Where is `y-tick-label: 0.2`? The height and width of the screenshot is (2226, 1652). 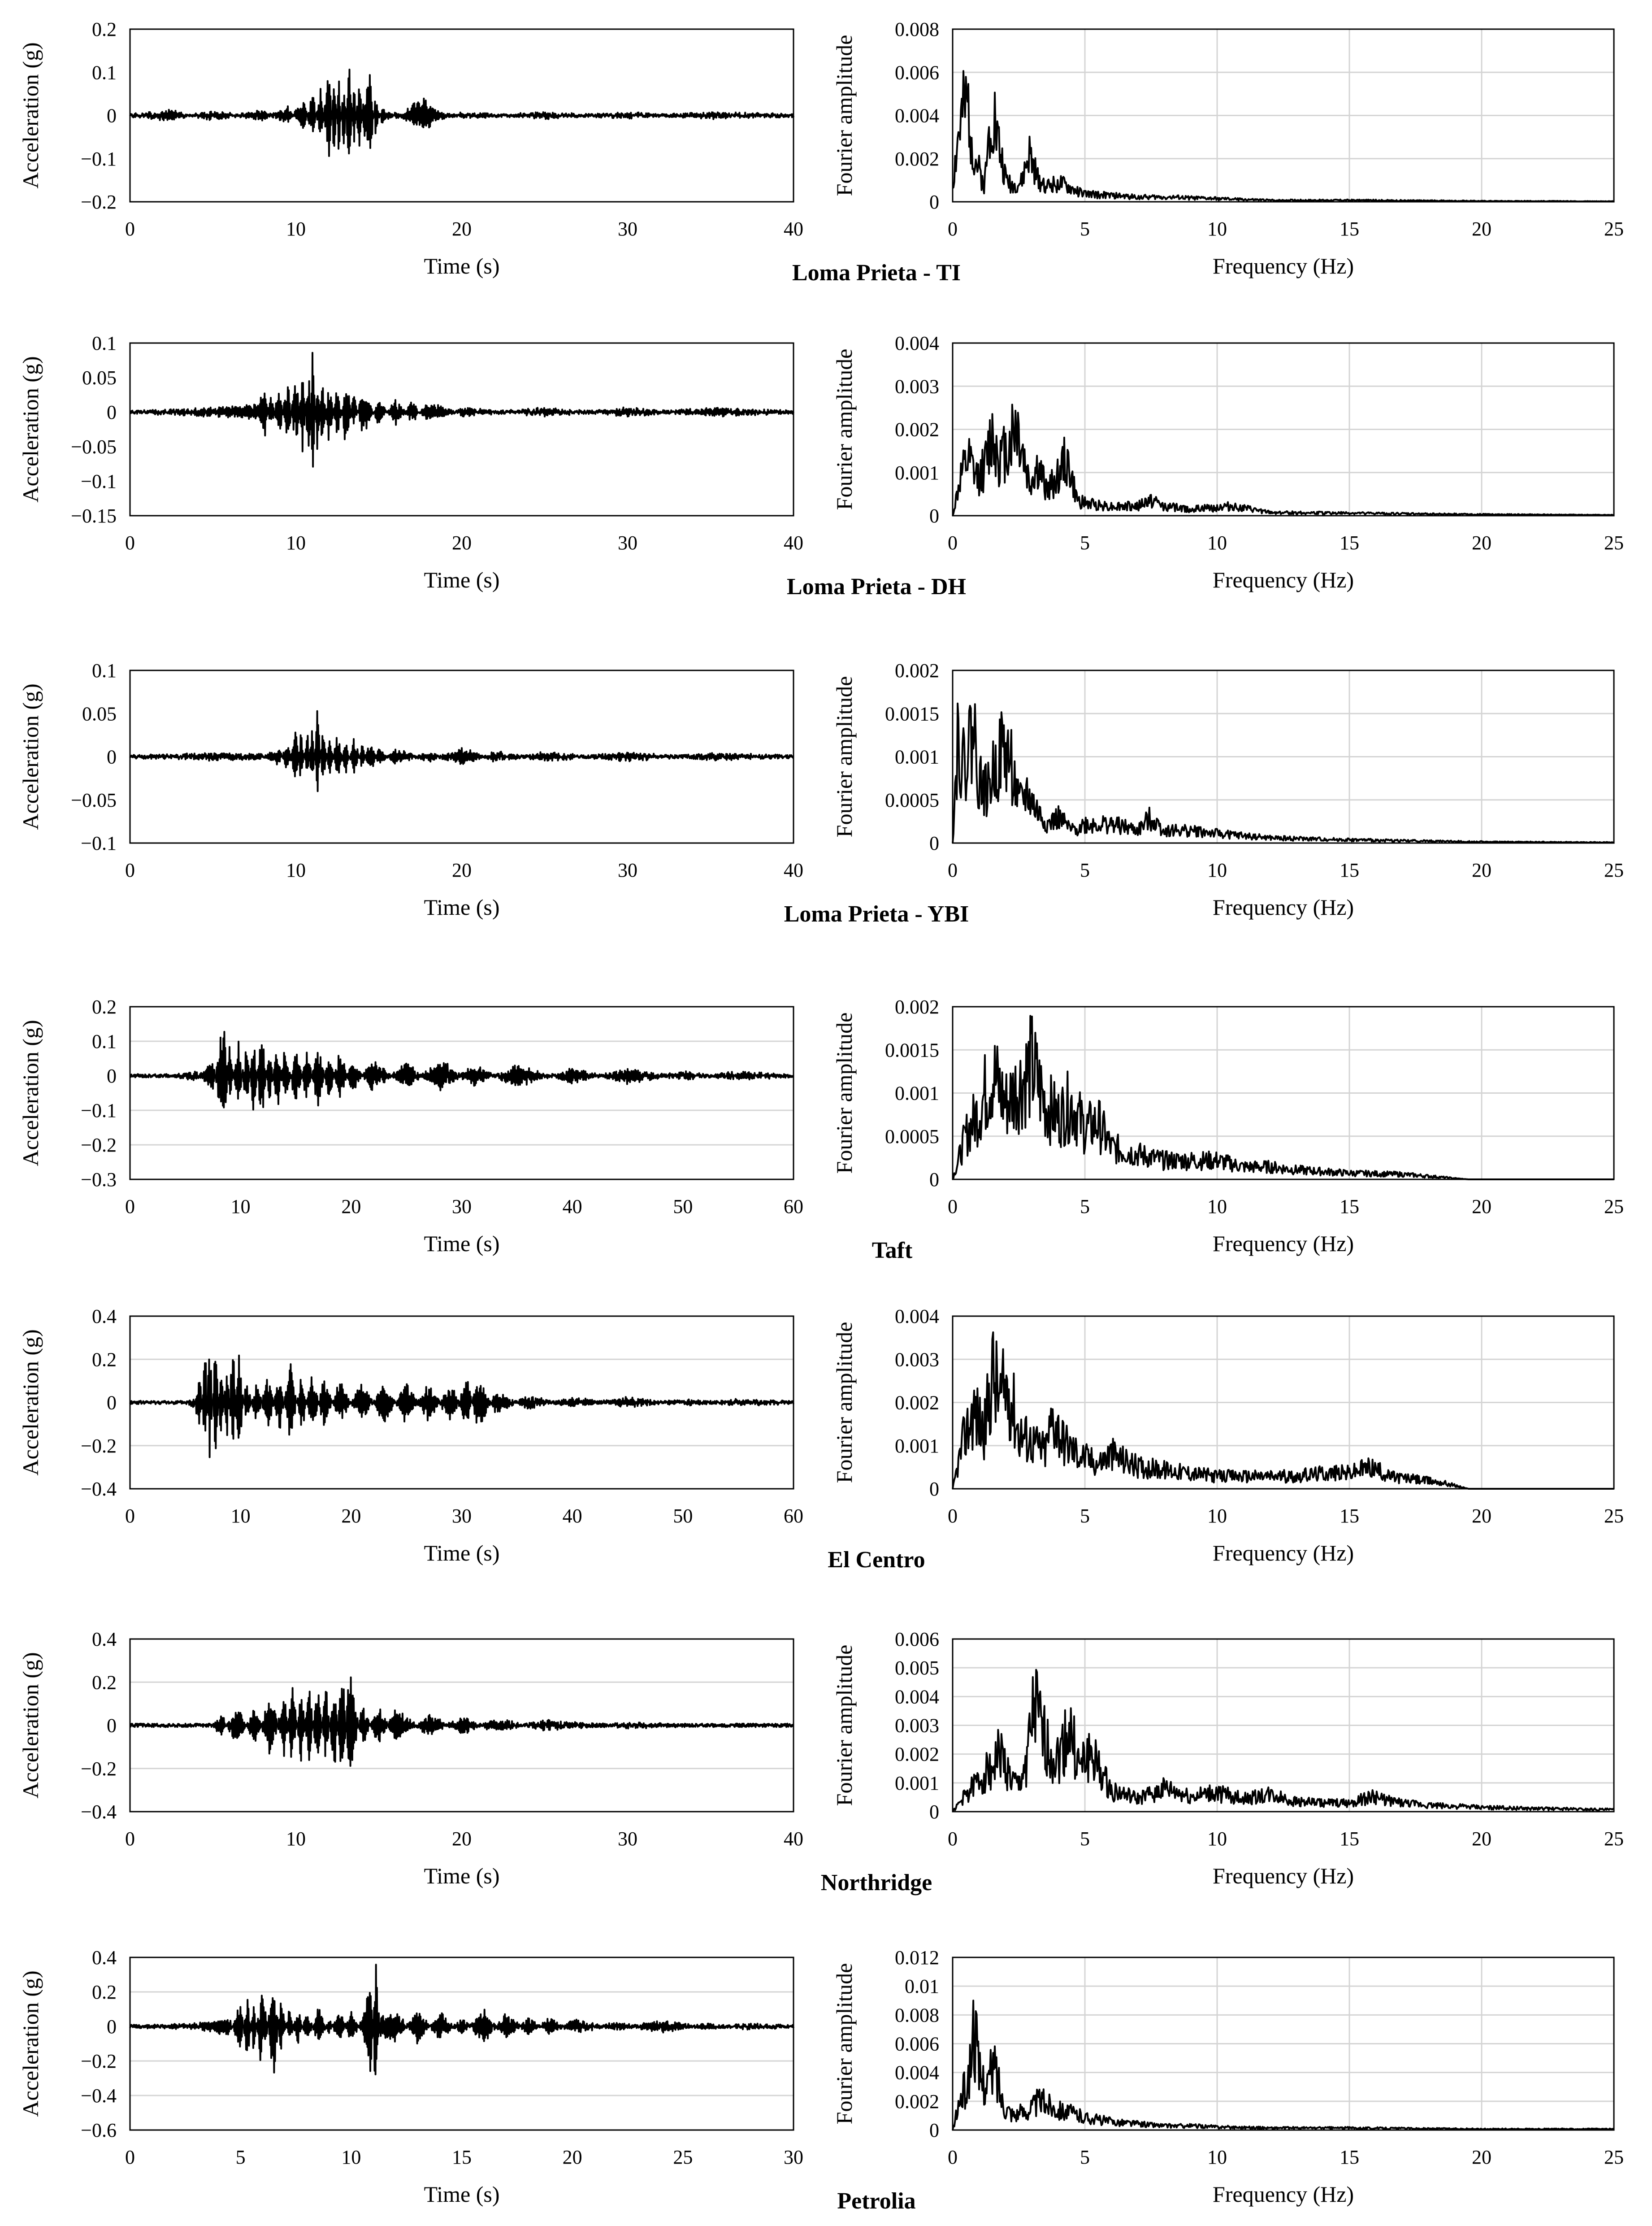 y-tick-label: 0.2 is located at coordinates (104, 1359).